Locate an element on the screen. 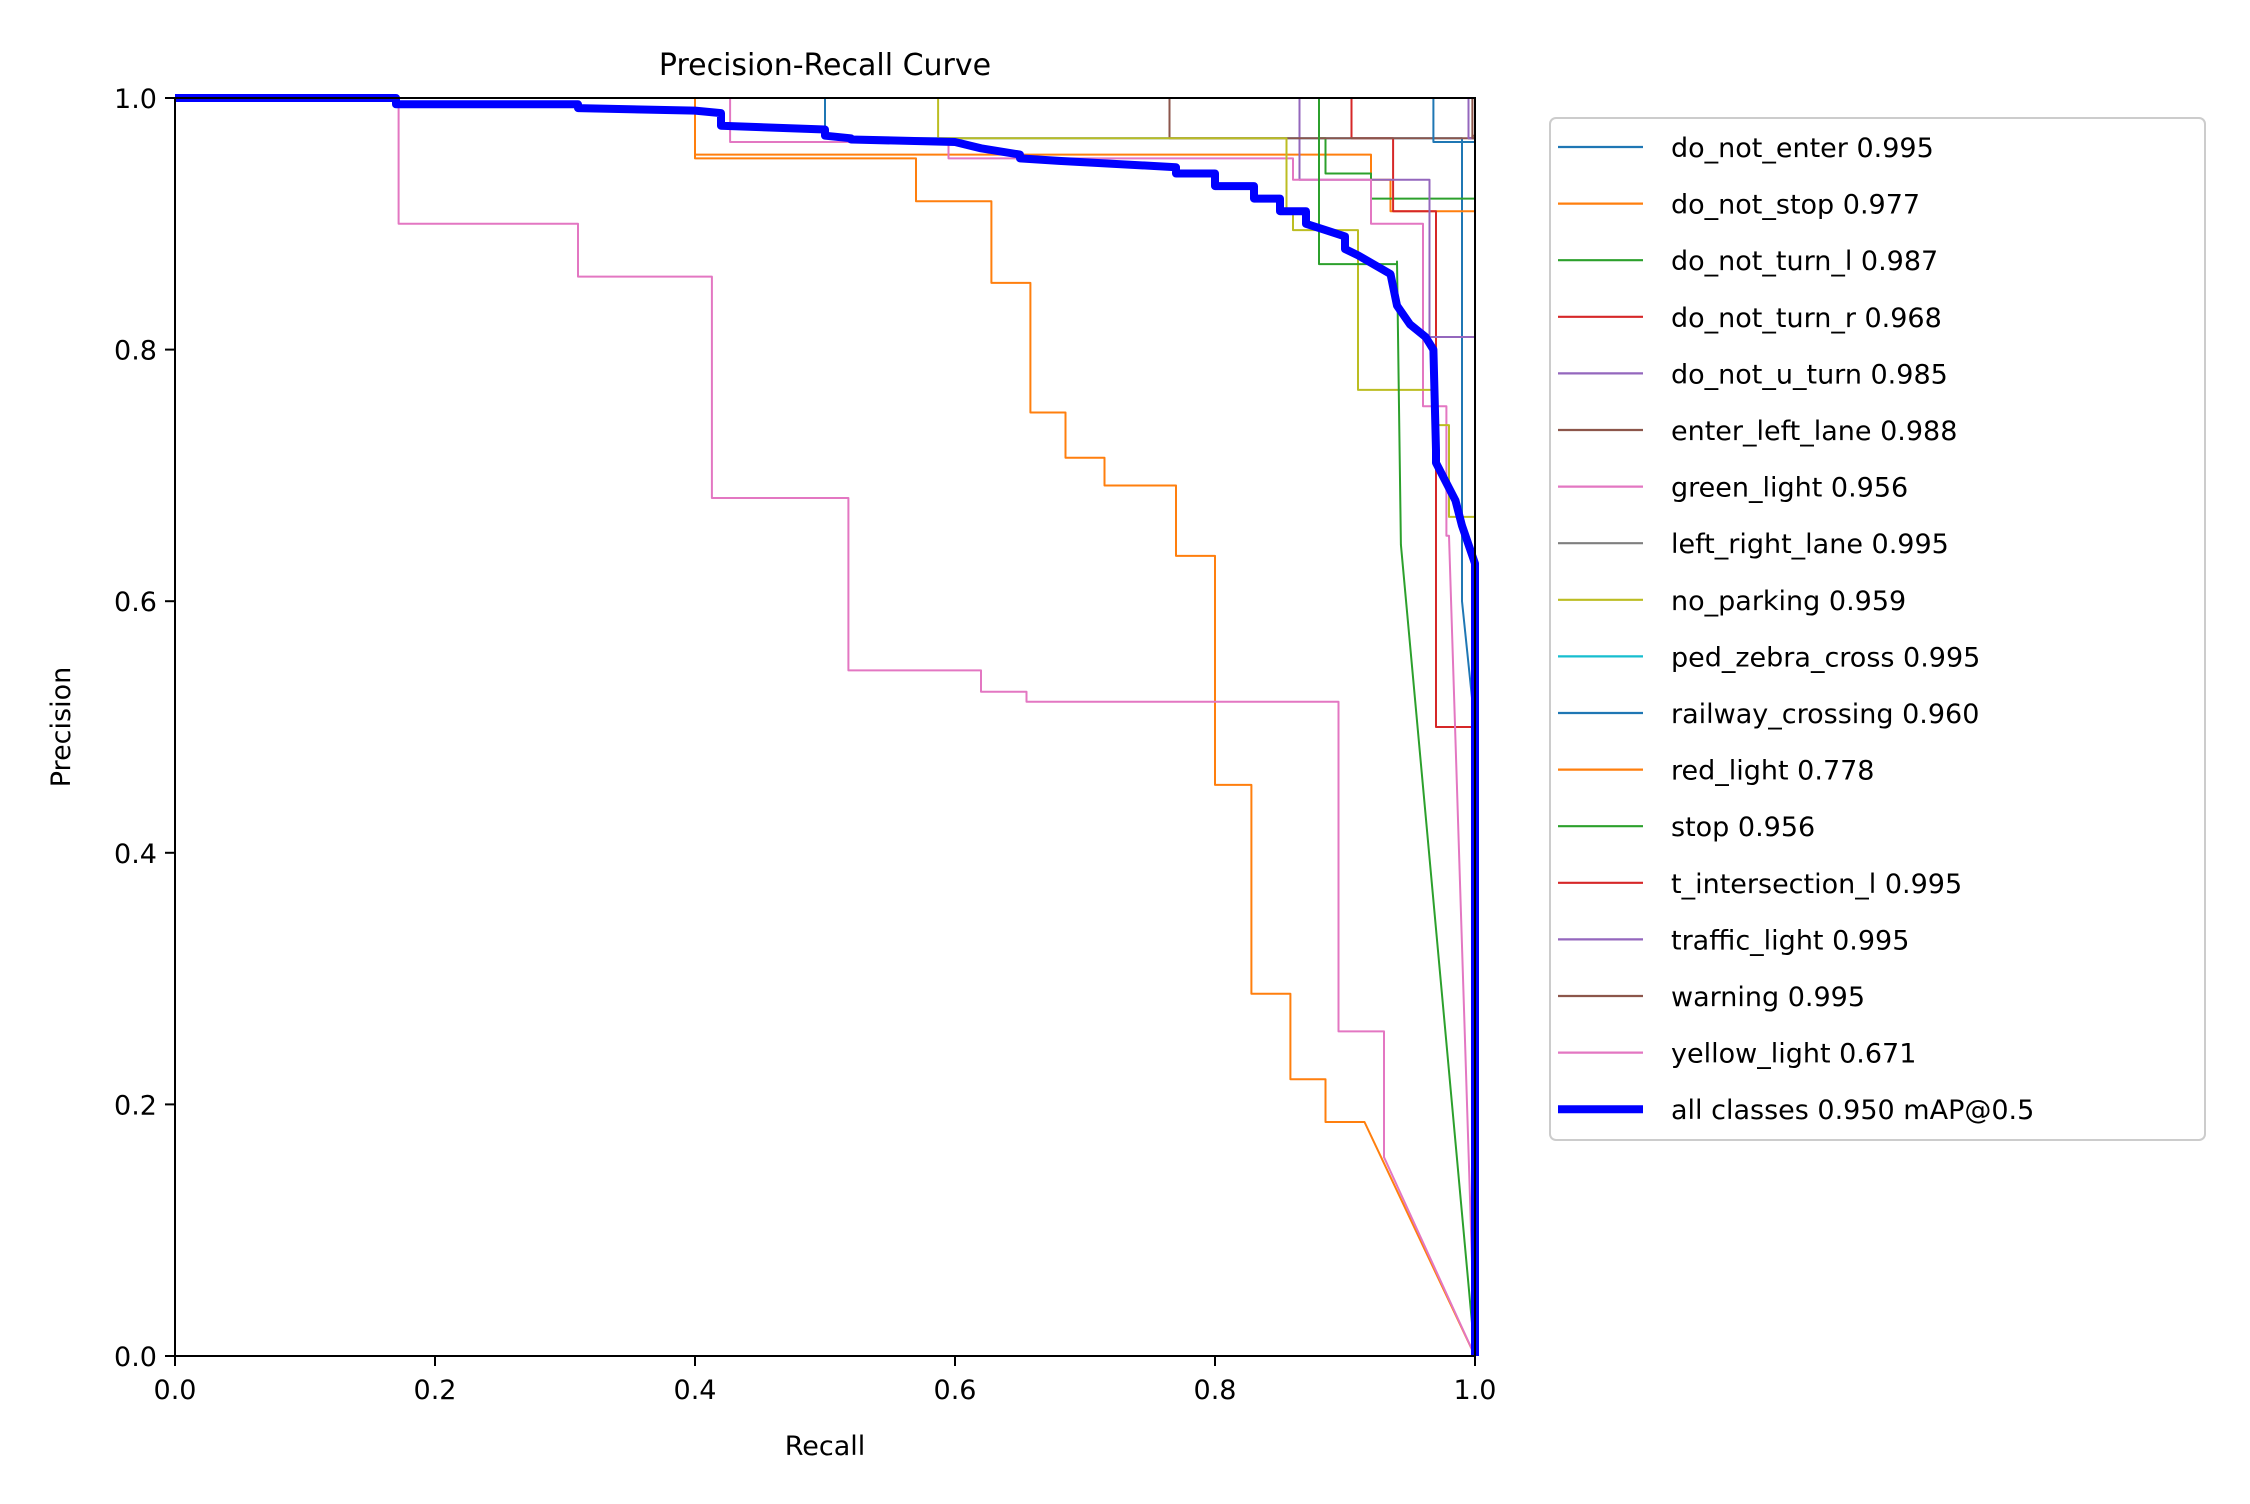 The width and height of the screenshot is (2250, 1504). x-tick-label: 1.0 is located at coordinates (1475, 1390).